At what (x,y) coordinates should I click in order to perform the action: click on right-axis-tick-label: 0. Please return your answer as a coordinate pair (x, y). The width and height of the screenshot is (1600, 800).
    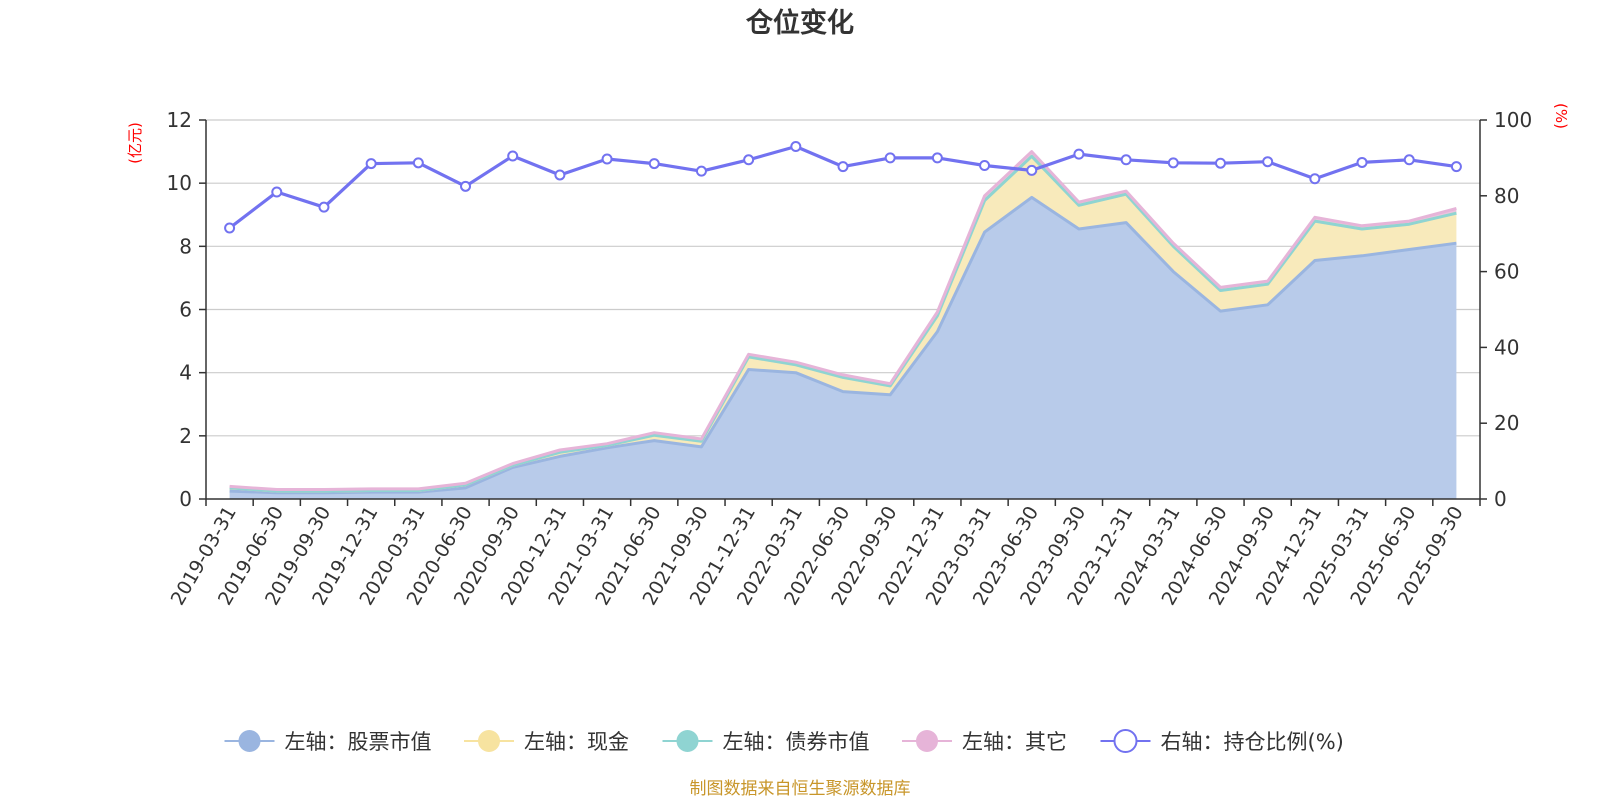
    Looking at the image, I should click on (1500, 499).